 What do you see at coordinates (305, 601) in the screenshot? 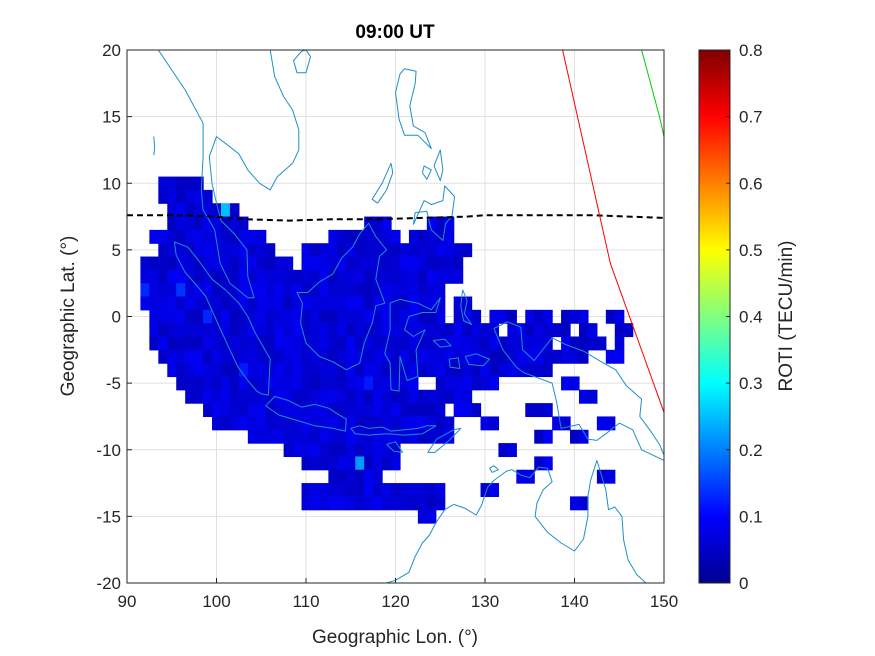
I see `x-tick-label: 110` at bounding box center [305, 601].